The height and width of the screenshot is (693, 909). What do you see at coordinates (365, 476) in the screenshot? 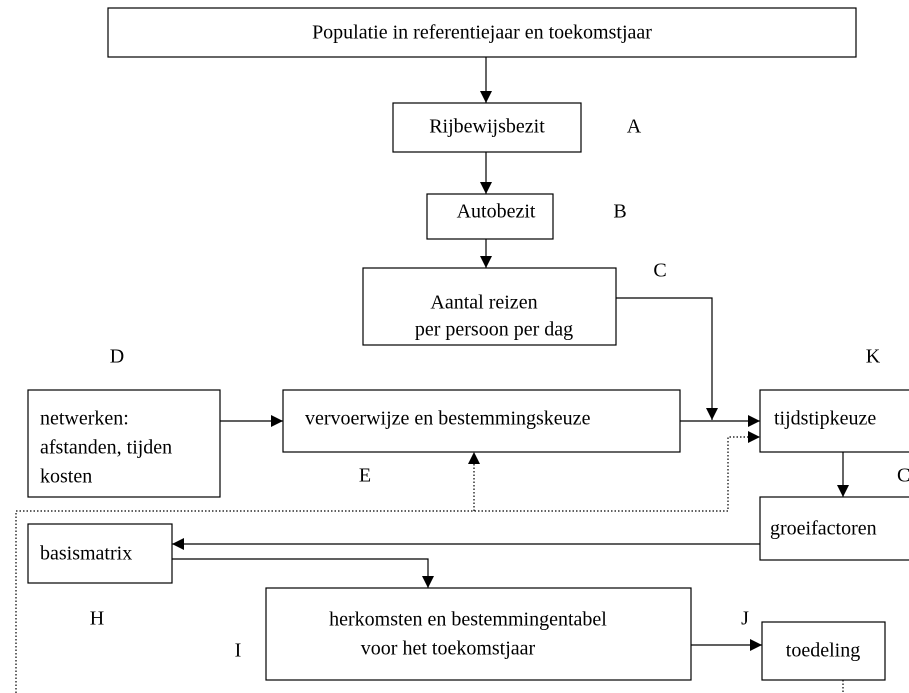
I see `step-letter: E` at bounding box center [365, 476].